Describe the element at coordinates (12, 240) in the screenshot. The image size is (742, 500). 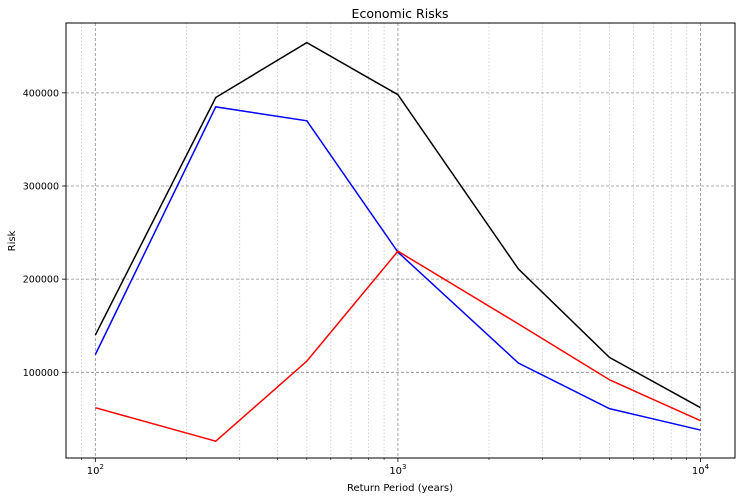
I see `y-axis-label: Risk` at that location.